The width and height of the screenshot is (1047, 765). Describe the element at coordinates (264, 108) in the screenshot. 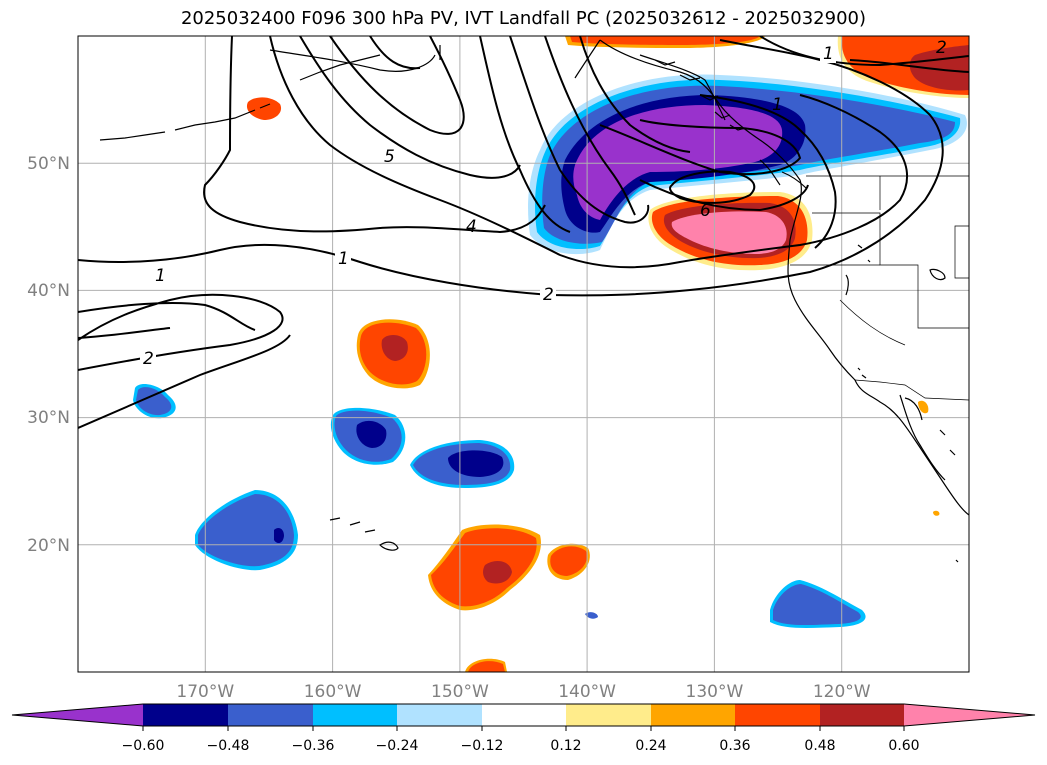

I see `positive-anomaly-aleutian` at that location.